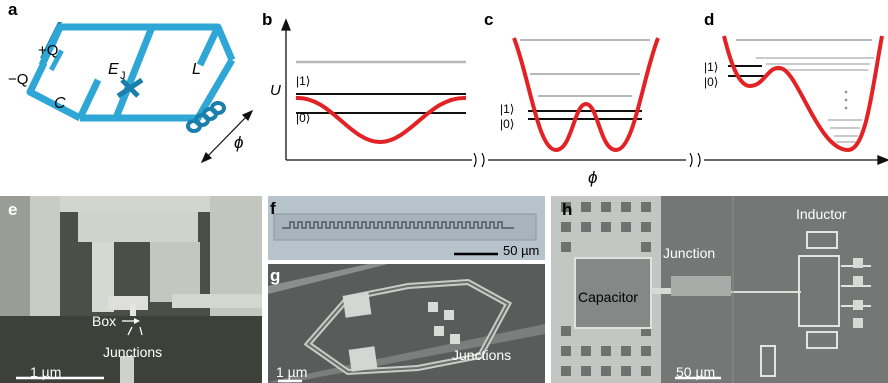  Describe the element at coordinates (131, 289) in the screenshot. I see `micrograph-e` at that location.